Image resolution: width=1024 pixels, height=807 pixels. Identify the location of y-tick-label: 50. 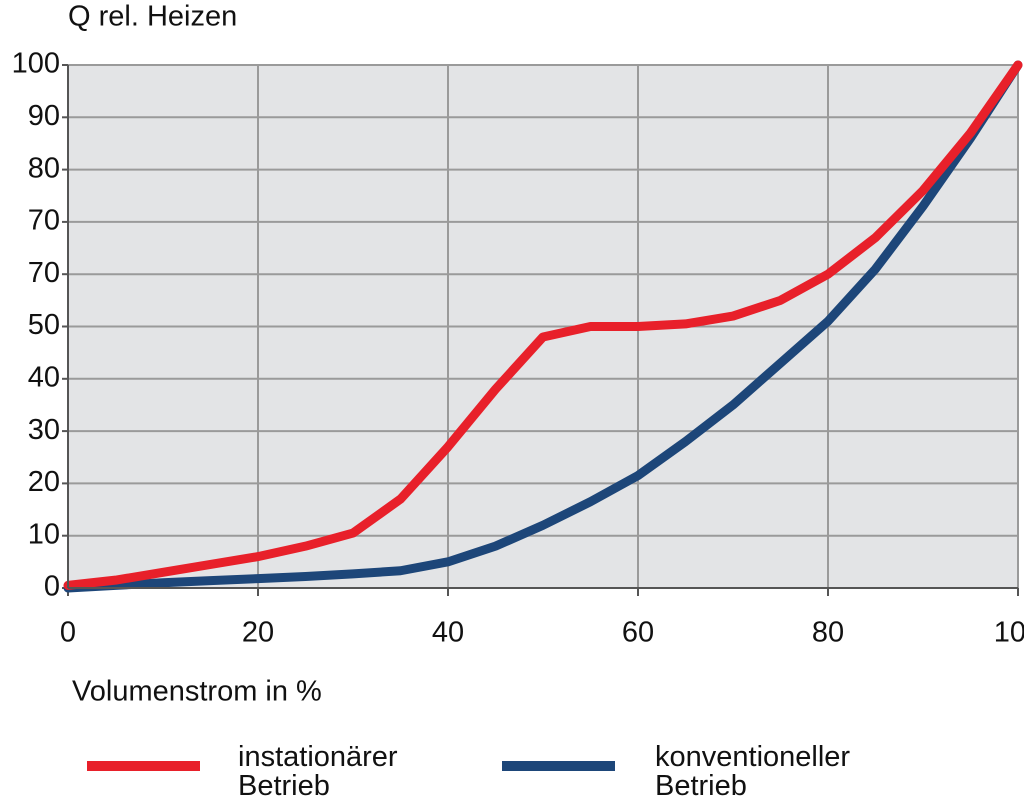
(44, 325).